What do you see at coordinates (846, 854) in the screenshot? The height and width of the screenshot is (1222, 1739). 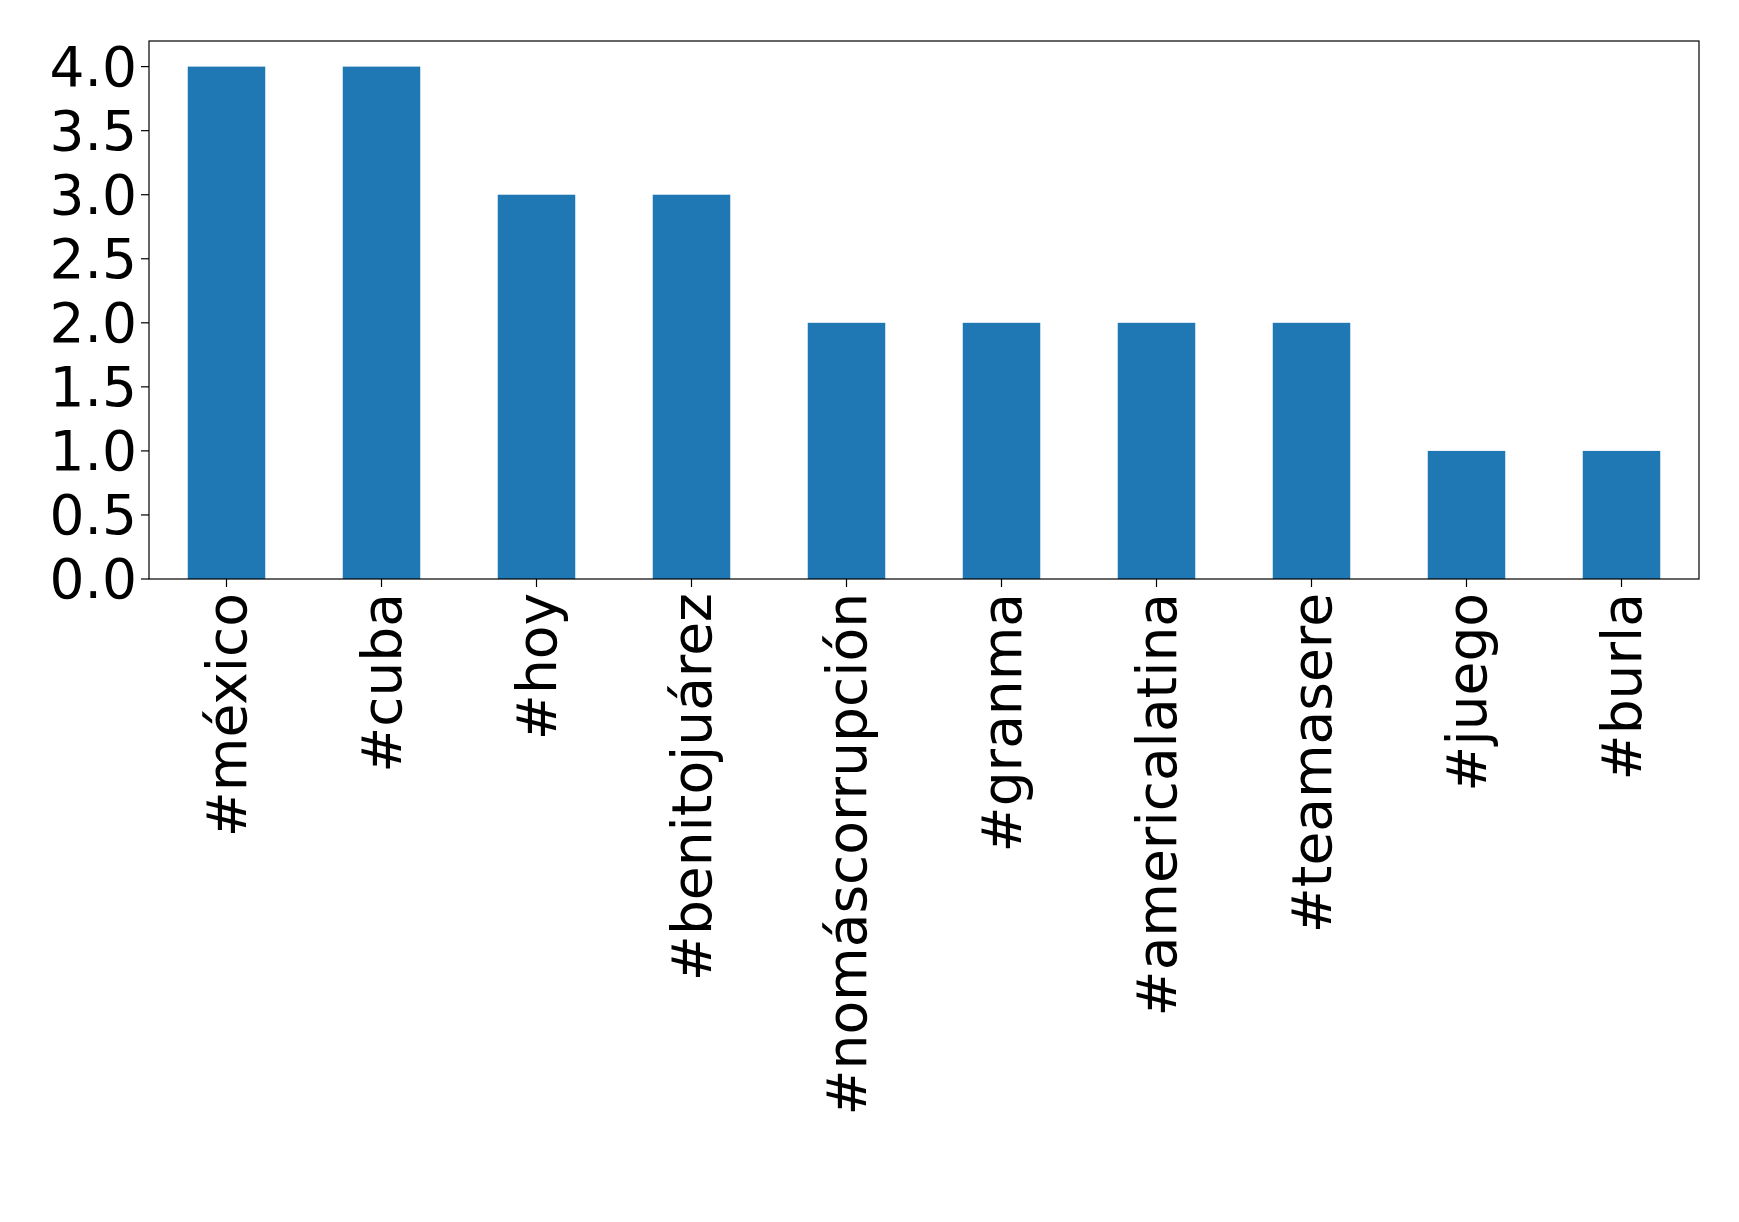 I see `x-tick-label: #nomáscorrupción` at bounding box center [846, 854].